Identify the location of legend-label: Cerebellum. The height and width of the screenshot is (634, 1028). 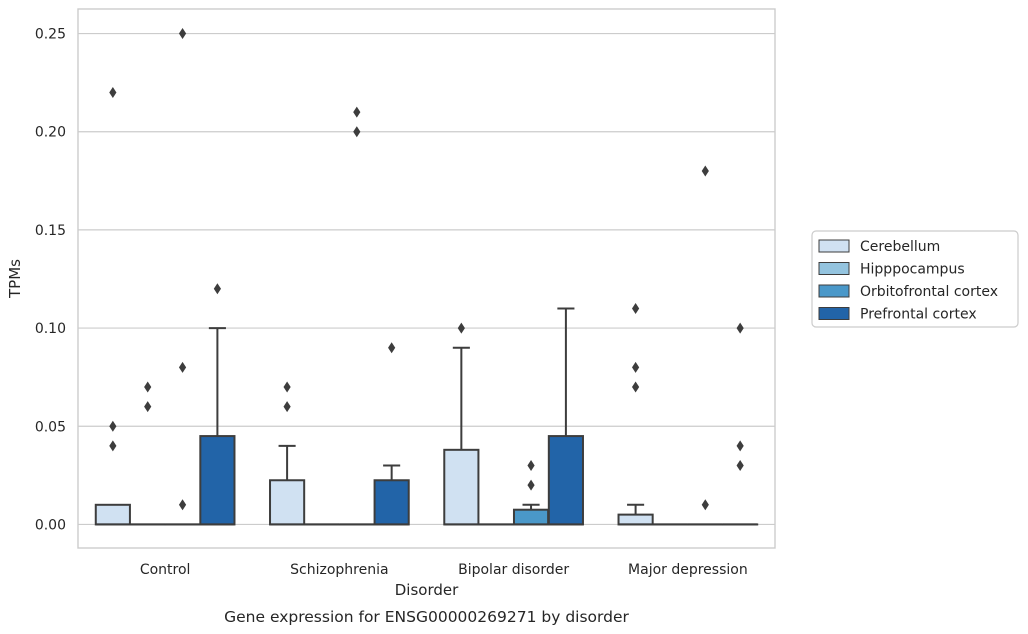
(900, 247).